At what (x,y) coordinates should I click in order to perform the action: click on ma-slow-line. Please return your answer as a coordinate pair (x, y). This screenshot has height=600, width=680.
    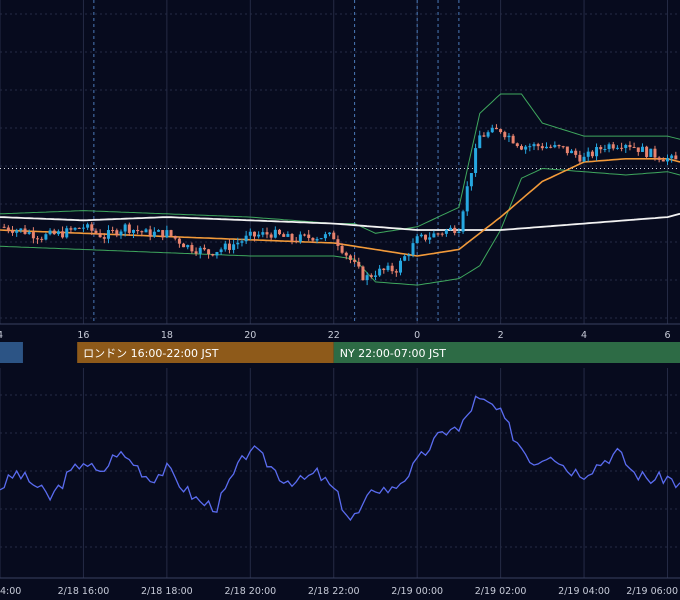
    Looking at the image, I should click on (340, 221).